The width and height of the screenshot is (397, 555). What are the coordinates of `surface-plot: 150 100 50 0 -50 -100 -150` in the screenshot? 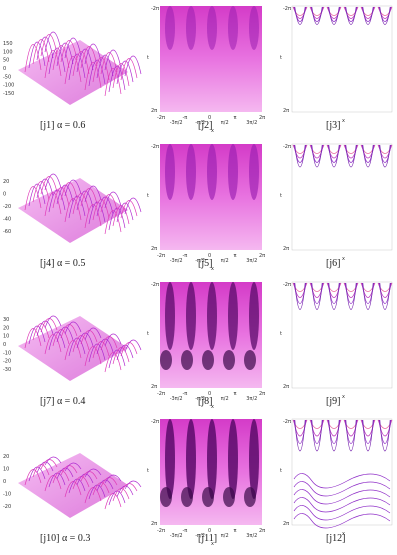 It's located at (72, 68).